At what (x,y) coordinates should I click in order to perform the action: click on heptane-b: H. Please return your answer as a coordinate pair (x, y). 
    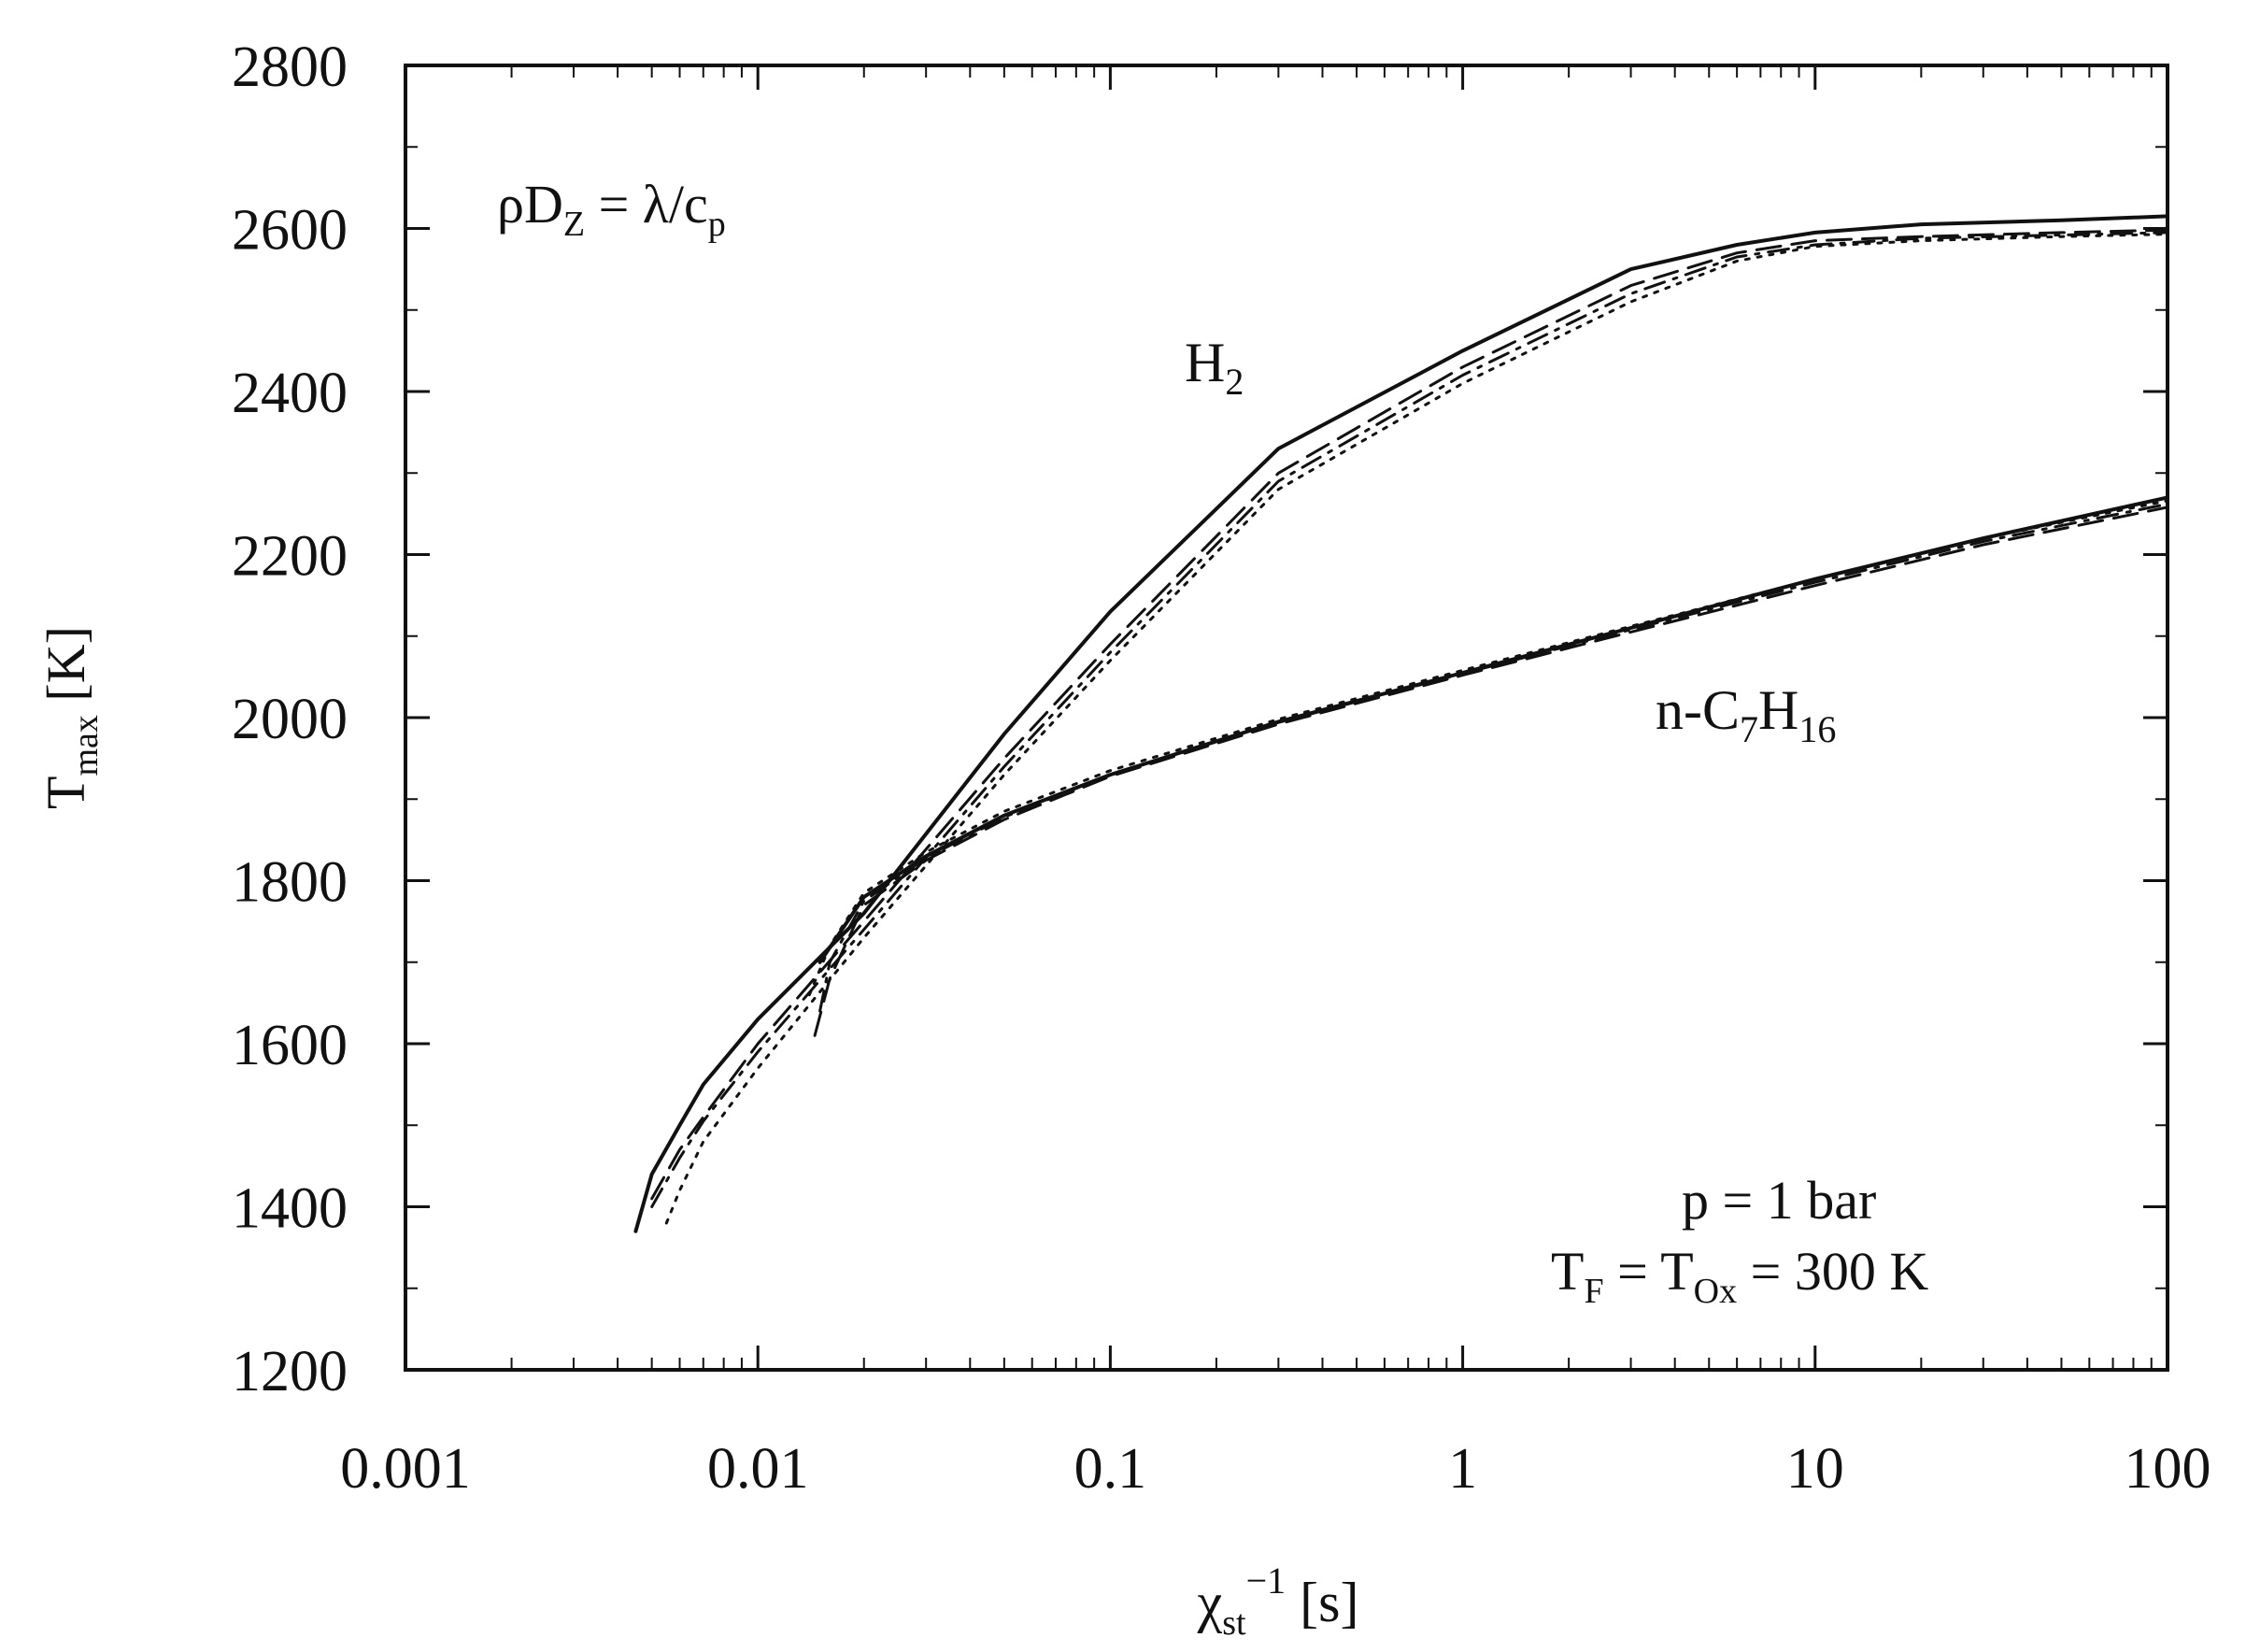
    Looking at the image, I should click on (1778, 710).